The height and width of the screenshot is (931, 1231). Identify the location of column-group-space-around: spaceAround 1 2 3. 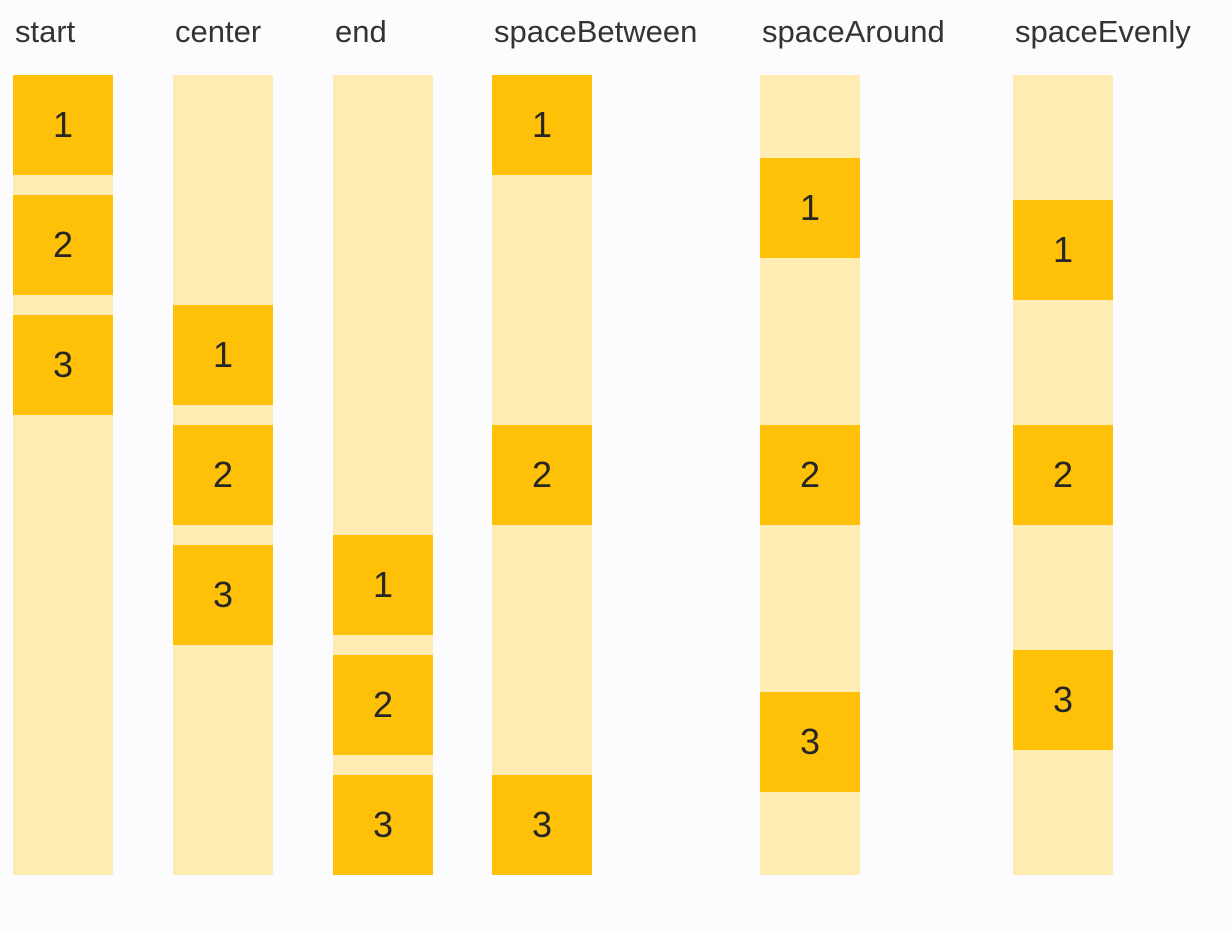
(852, 437).